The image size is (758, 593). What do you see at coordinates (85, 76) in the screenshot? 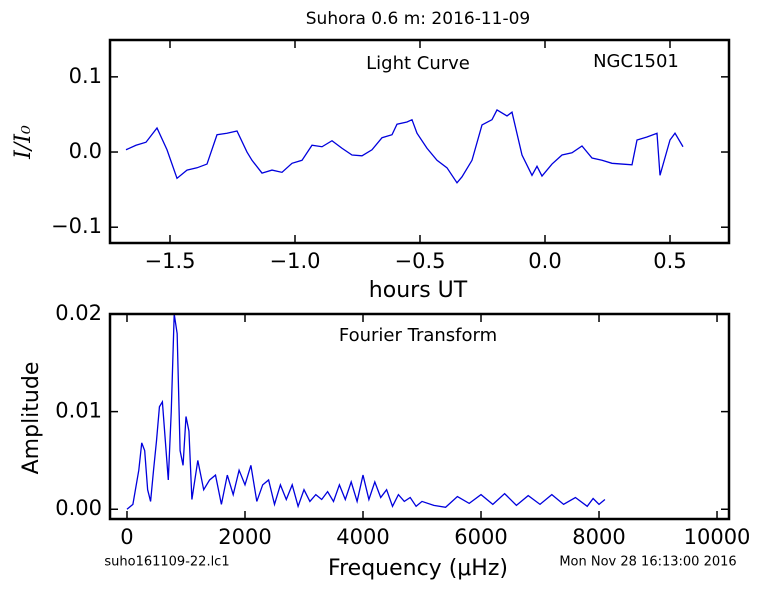
I see `y-tick-label: 0.1` at bounding box center [85, 76].